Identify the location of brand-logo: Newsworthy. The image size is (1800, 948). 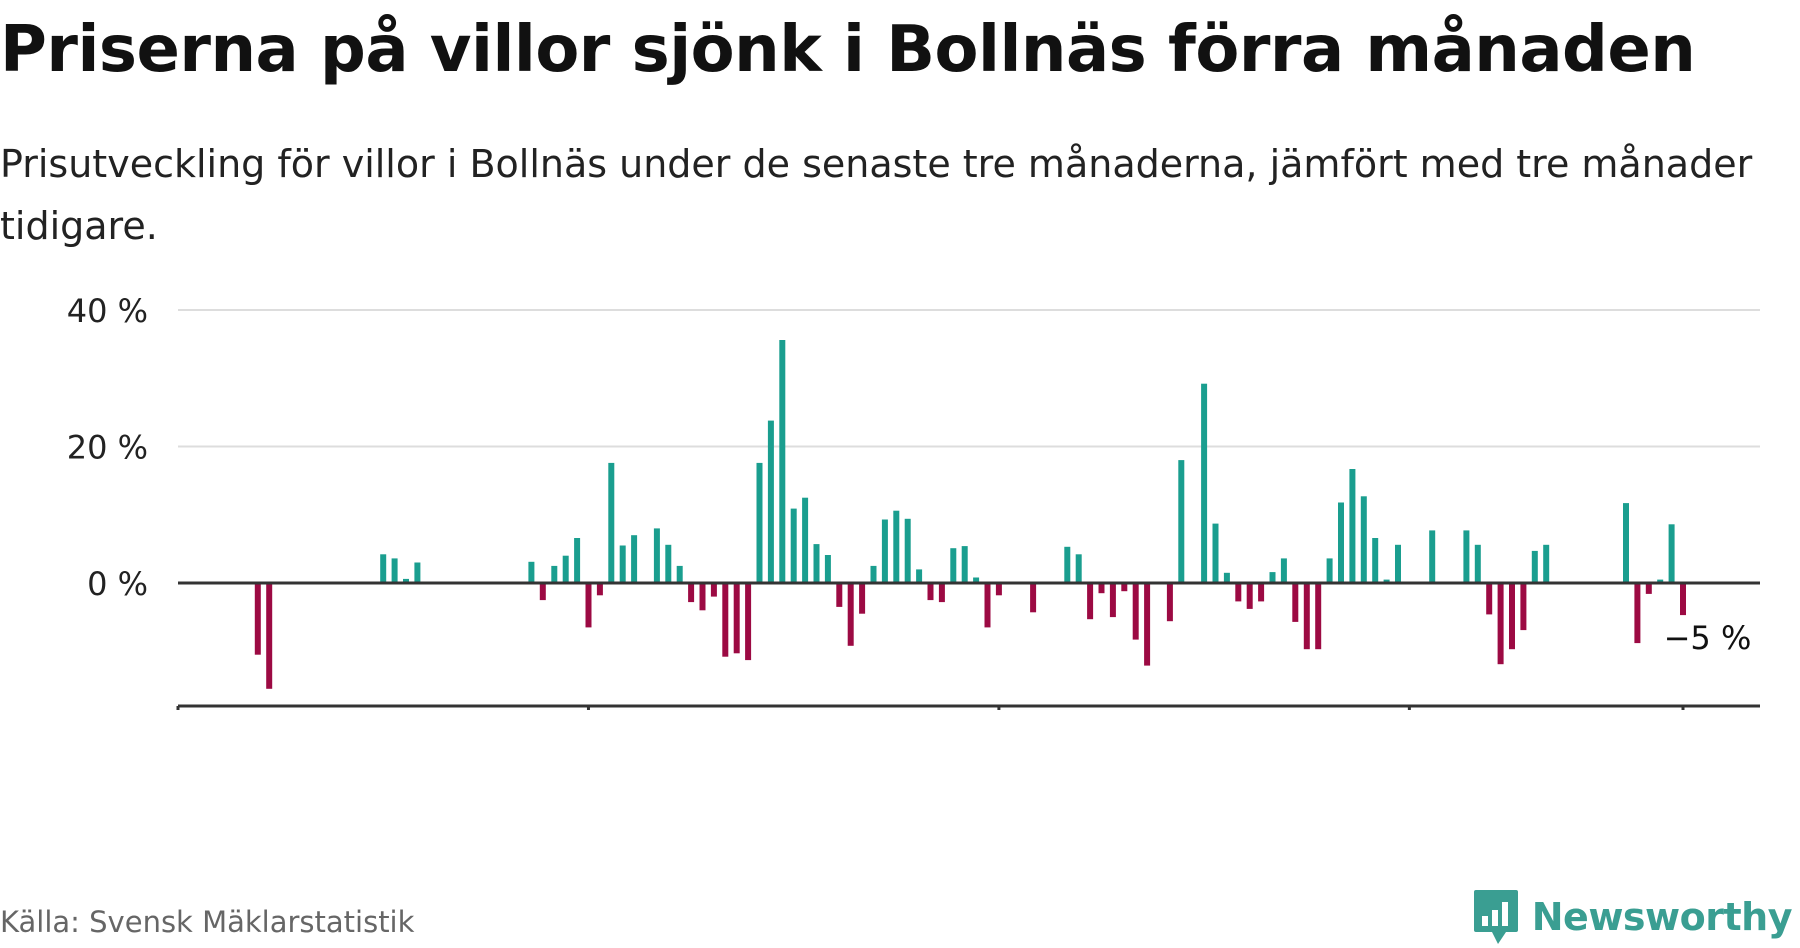
(1632, 917).